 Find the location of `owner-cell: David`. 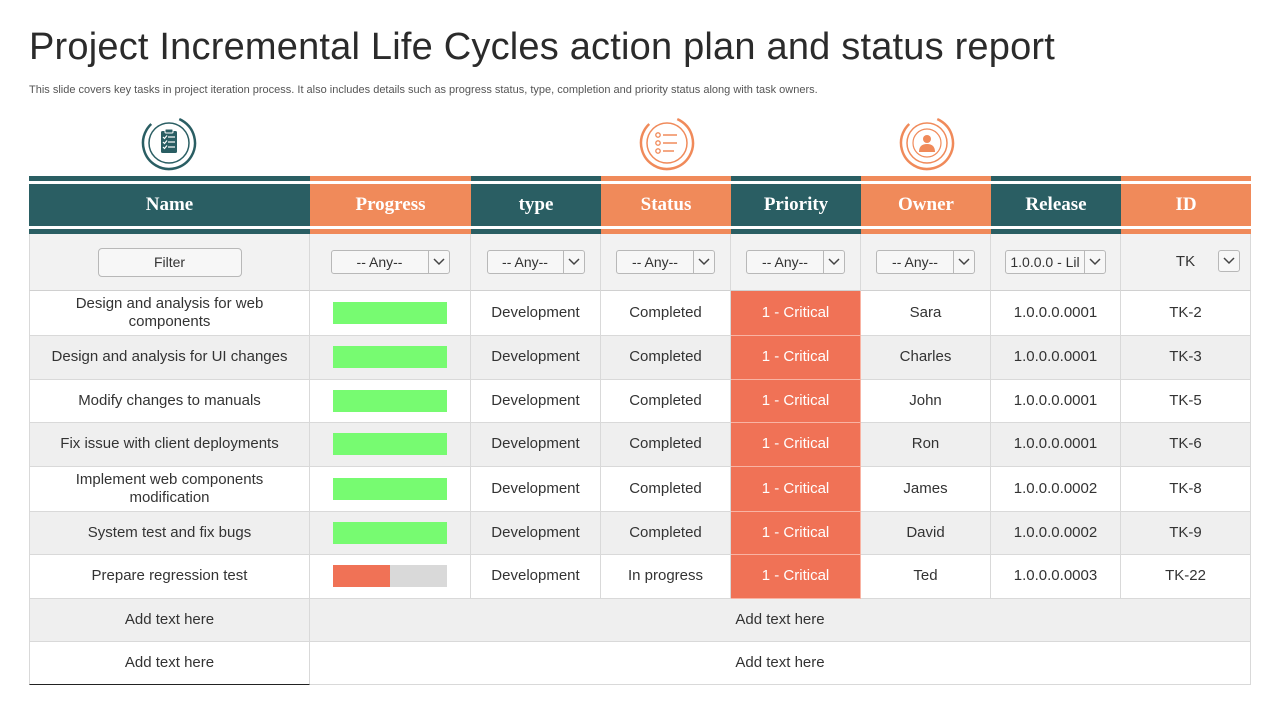

owner-cell: David is located at coordinates (926, 533).